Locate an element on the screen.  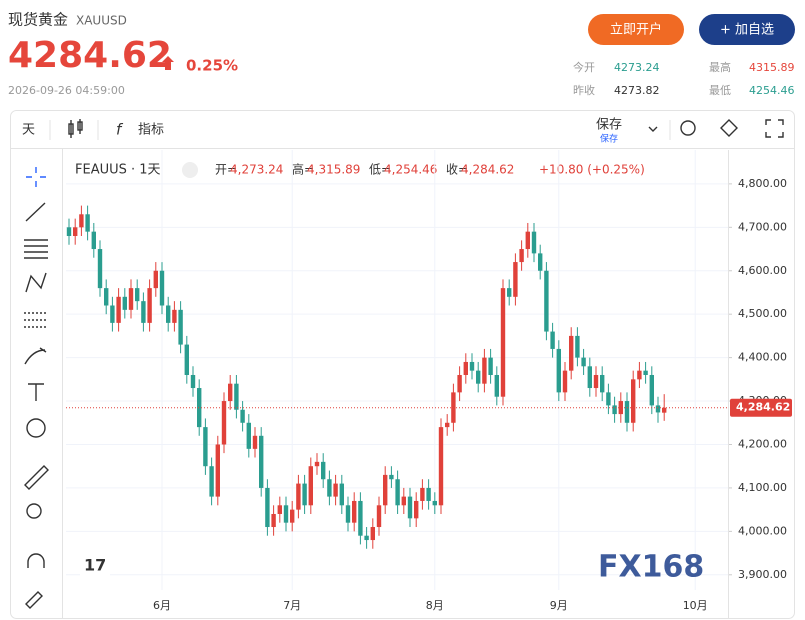
period-button: 天 is located at coordinates (28, 130).